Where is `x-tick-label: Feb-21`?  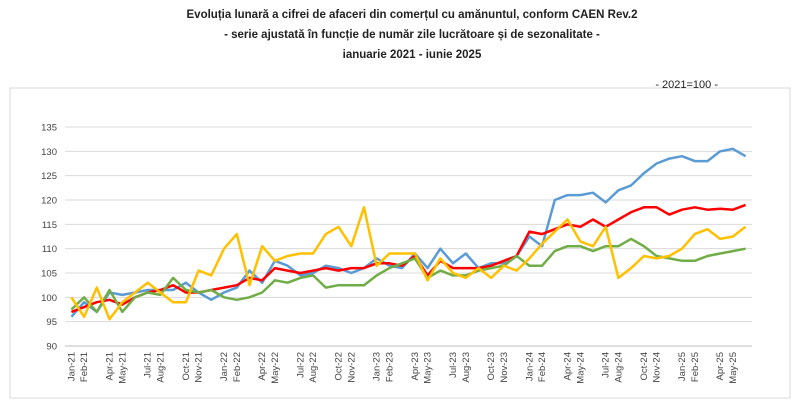
x-tick-label: Feb-21 is located at coordinates (84, 367).